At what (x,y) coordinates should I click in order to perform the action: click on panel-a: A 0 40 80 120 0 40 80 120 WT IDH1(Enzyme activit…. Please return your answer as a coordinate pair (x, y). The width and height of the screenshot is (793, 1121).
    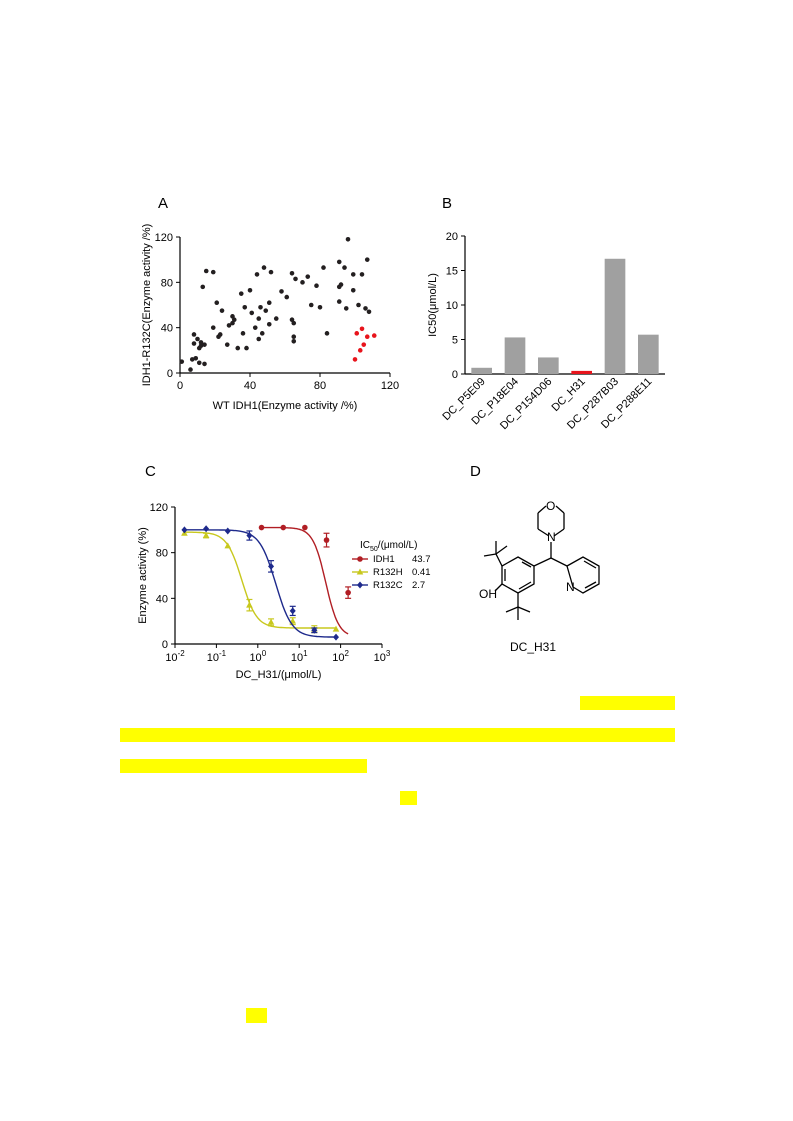
    Looking at the image, I should click on (270, 310).